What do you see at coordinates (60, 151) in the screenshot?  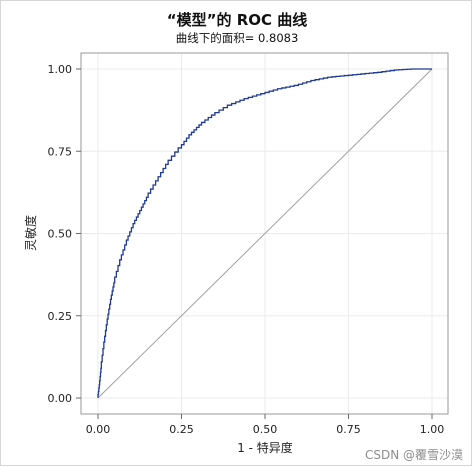 I see `y-tick-label: 0.75` at bounding box center [60, 151].